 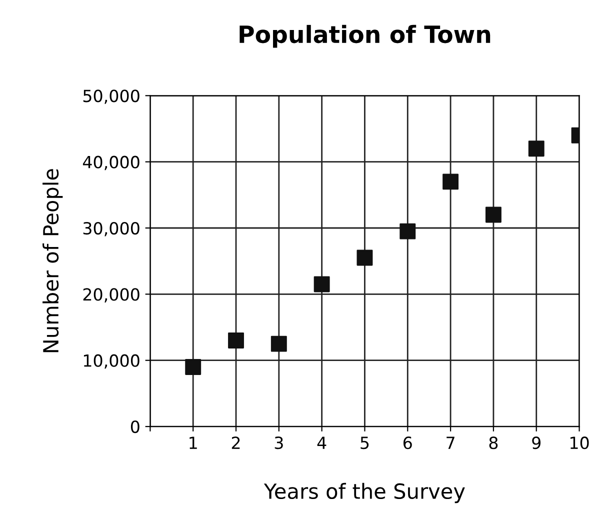 What do you see at coordinates (278, 443) in the screenshot?
I see `x-tick-label: 3` at bounding box center [278, 443].